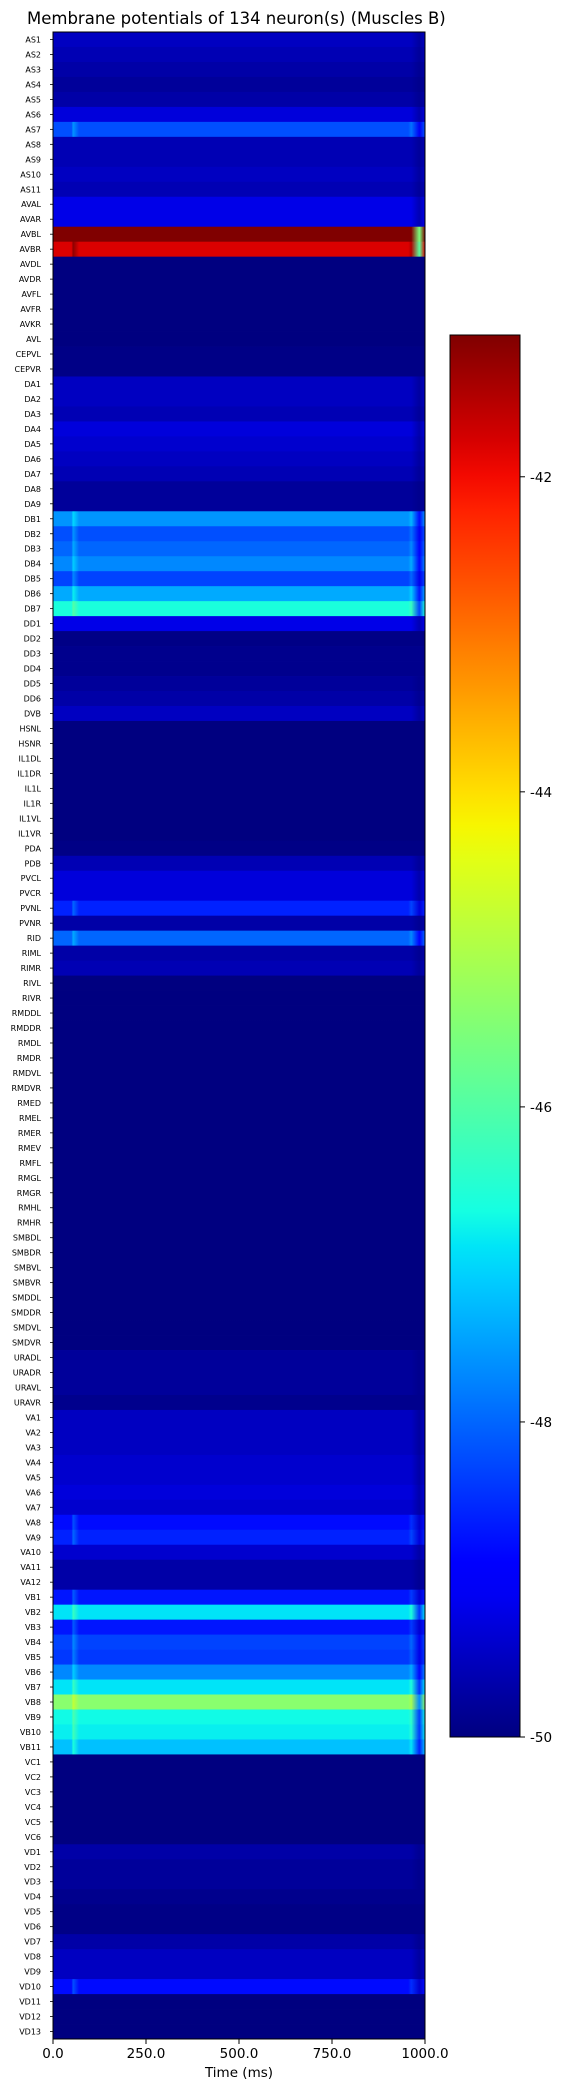  I want to click on heatmap-row-as3, so click(239, 69).